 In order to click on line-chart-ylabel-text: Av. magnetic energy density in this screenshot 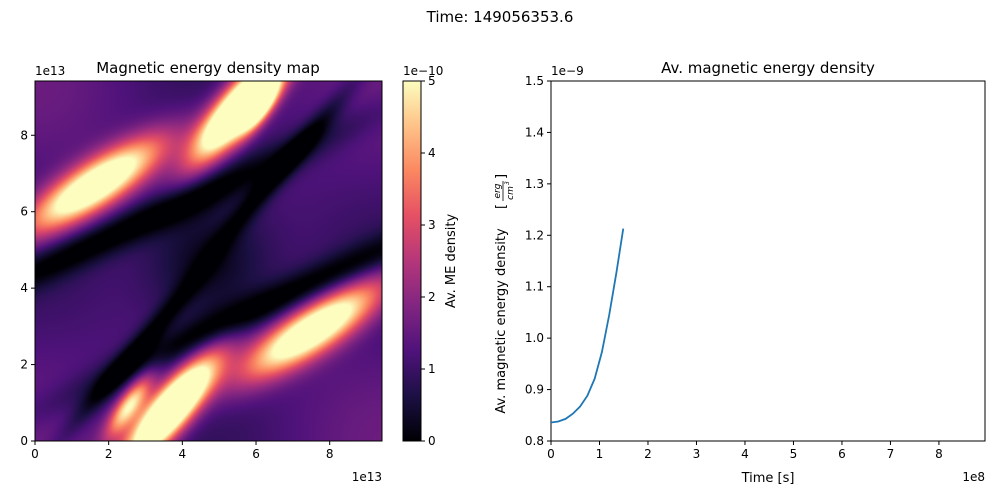, I will do `click(501, 321)`.